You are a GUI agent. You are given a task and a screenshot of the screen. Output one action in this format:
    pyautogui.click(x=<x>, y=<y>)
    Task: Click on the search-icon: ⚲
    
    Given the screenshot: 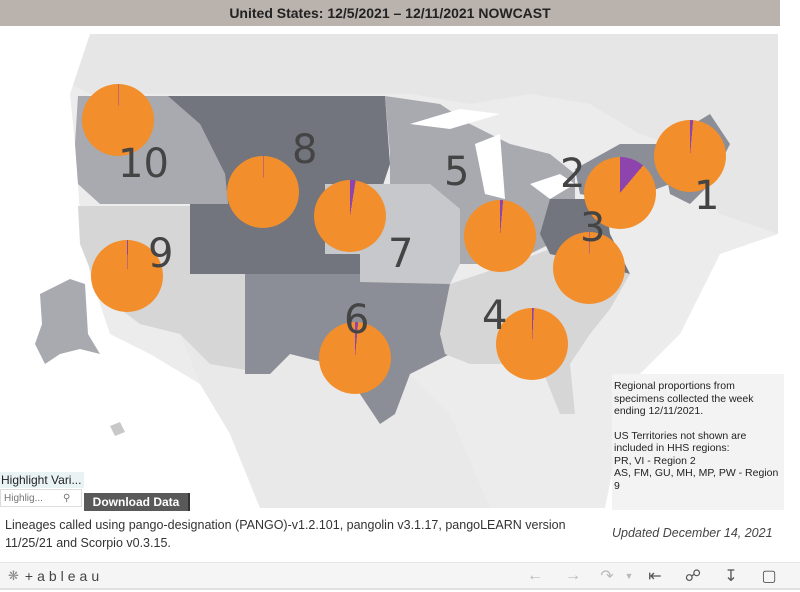 What is the action you would take?
    pyautogui.click(x=67, y=498)
    